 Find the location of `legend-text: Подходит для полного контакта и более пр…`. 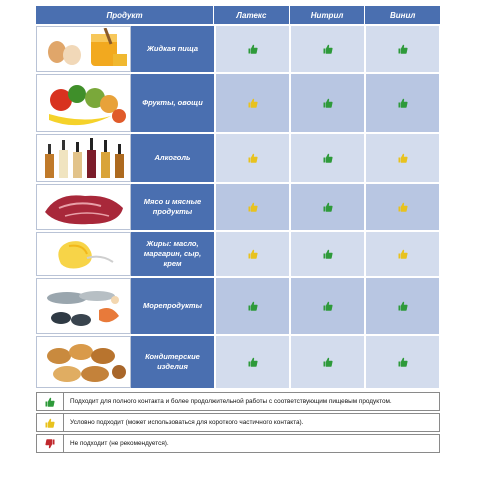

legend-text: Подходит для полного контакта и более пр… is located at coordinates (231, 401).